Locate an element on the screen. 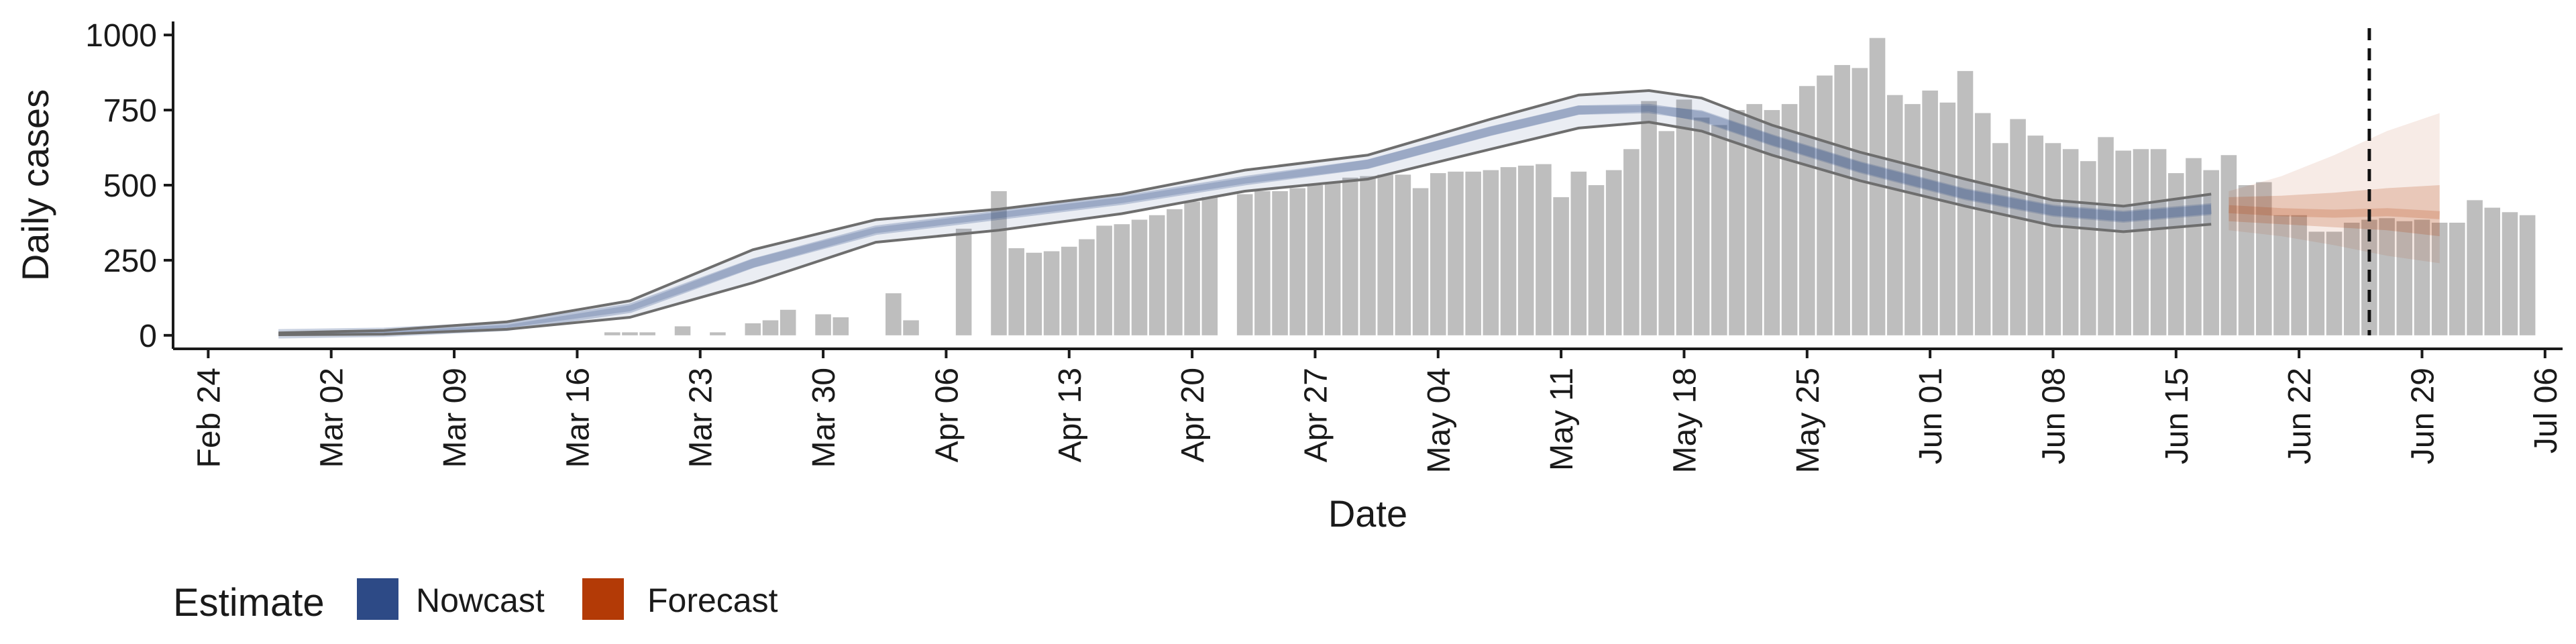  legend-label-nowcast: Nowcast is located at coordinates (480, 600).